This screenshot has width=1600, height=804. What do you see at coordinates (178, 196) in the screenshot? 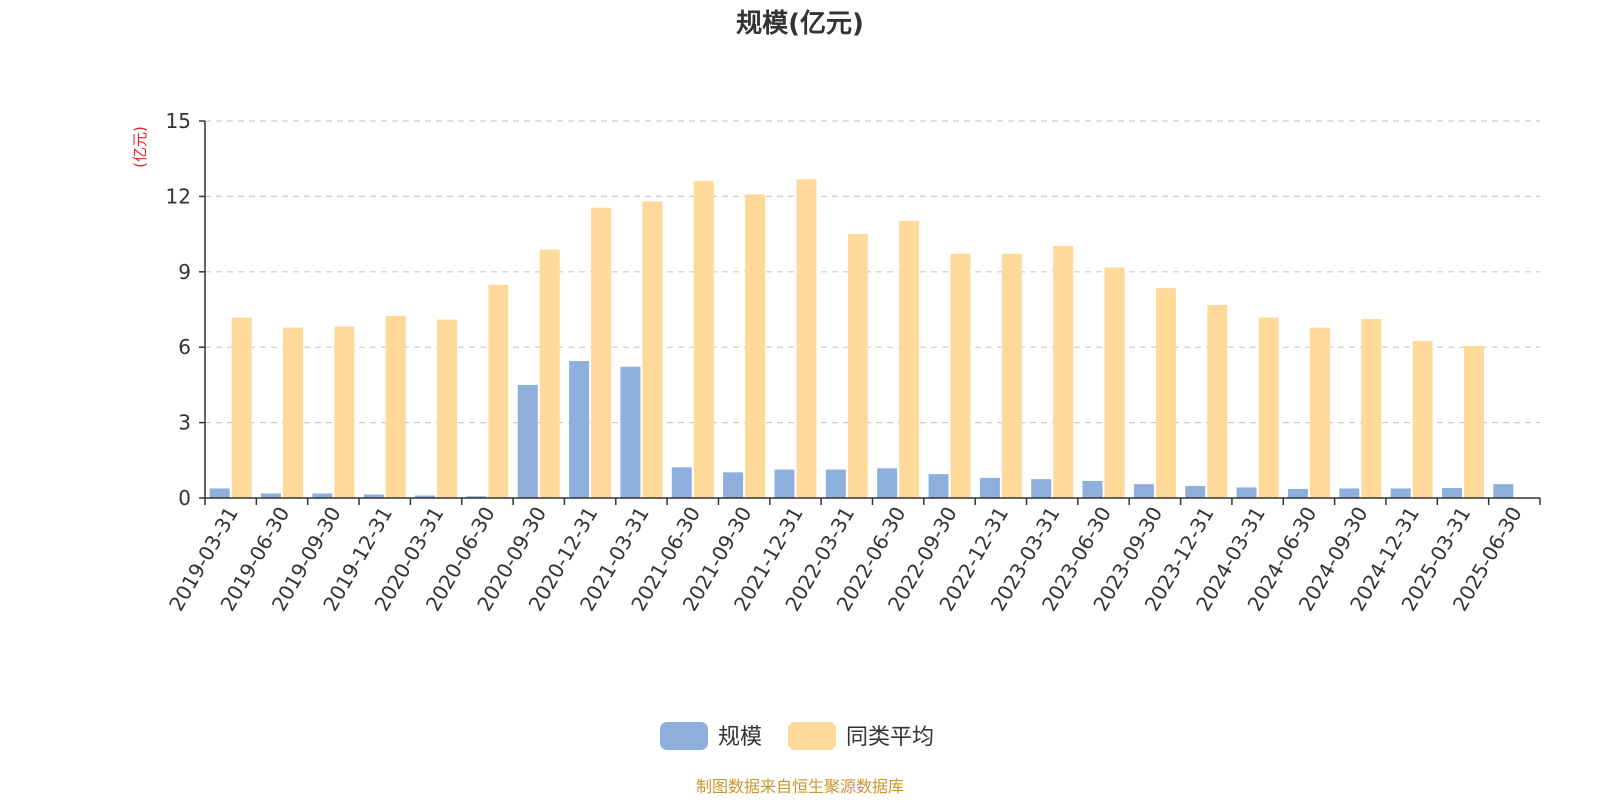
I see `y-tick-label: 12` at bounding box center [178, 196].